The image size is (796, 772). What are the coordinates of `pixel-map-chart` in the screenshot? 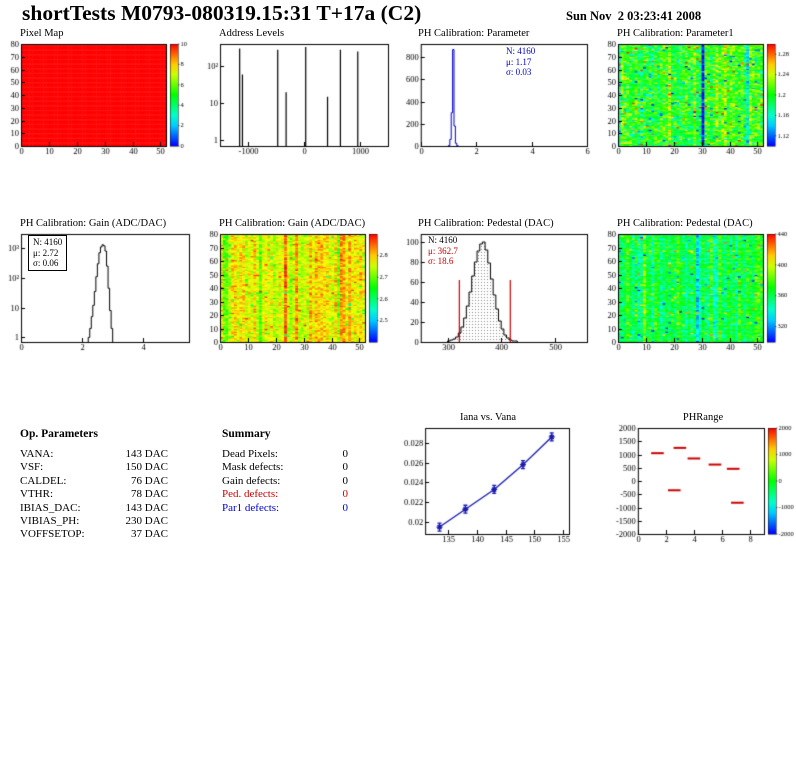 It's located at (100, 99).